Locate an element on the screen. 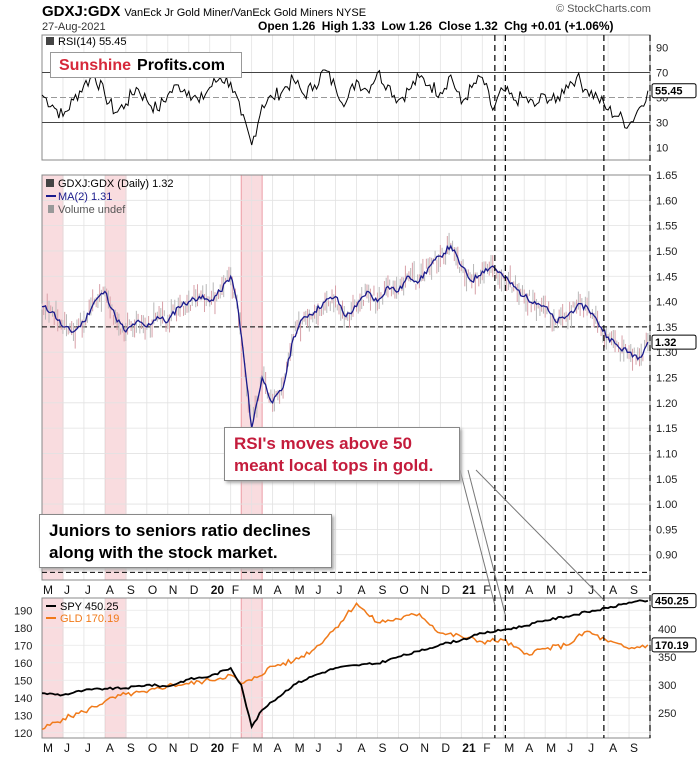 The height and width of the screenshot is (758, 700). ratio-current-label: 1.32 is located at coordinates (665, 343).